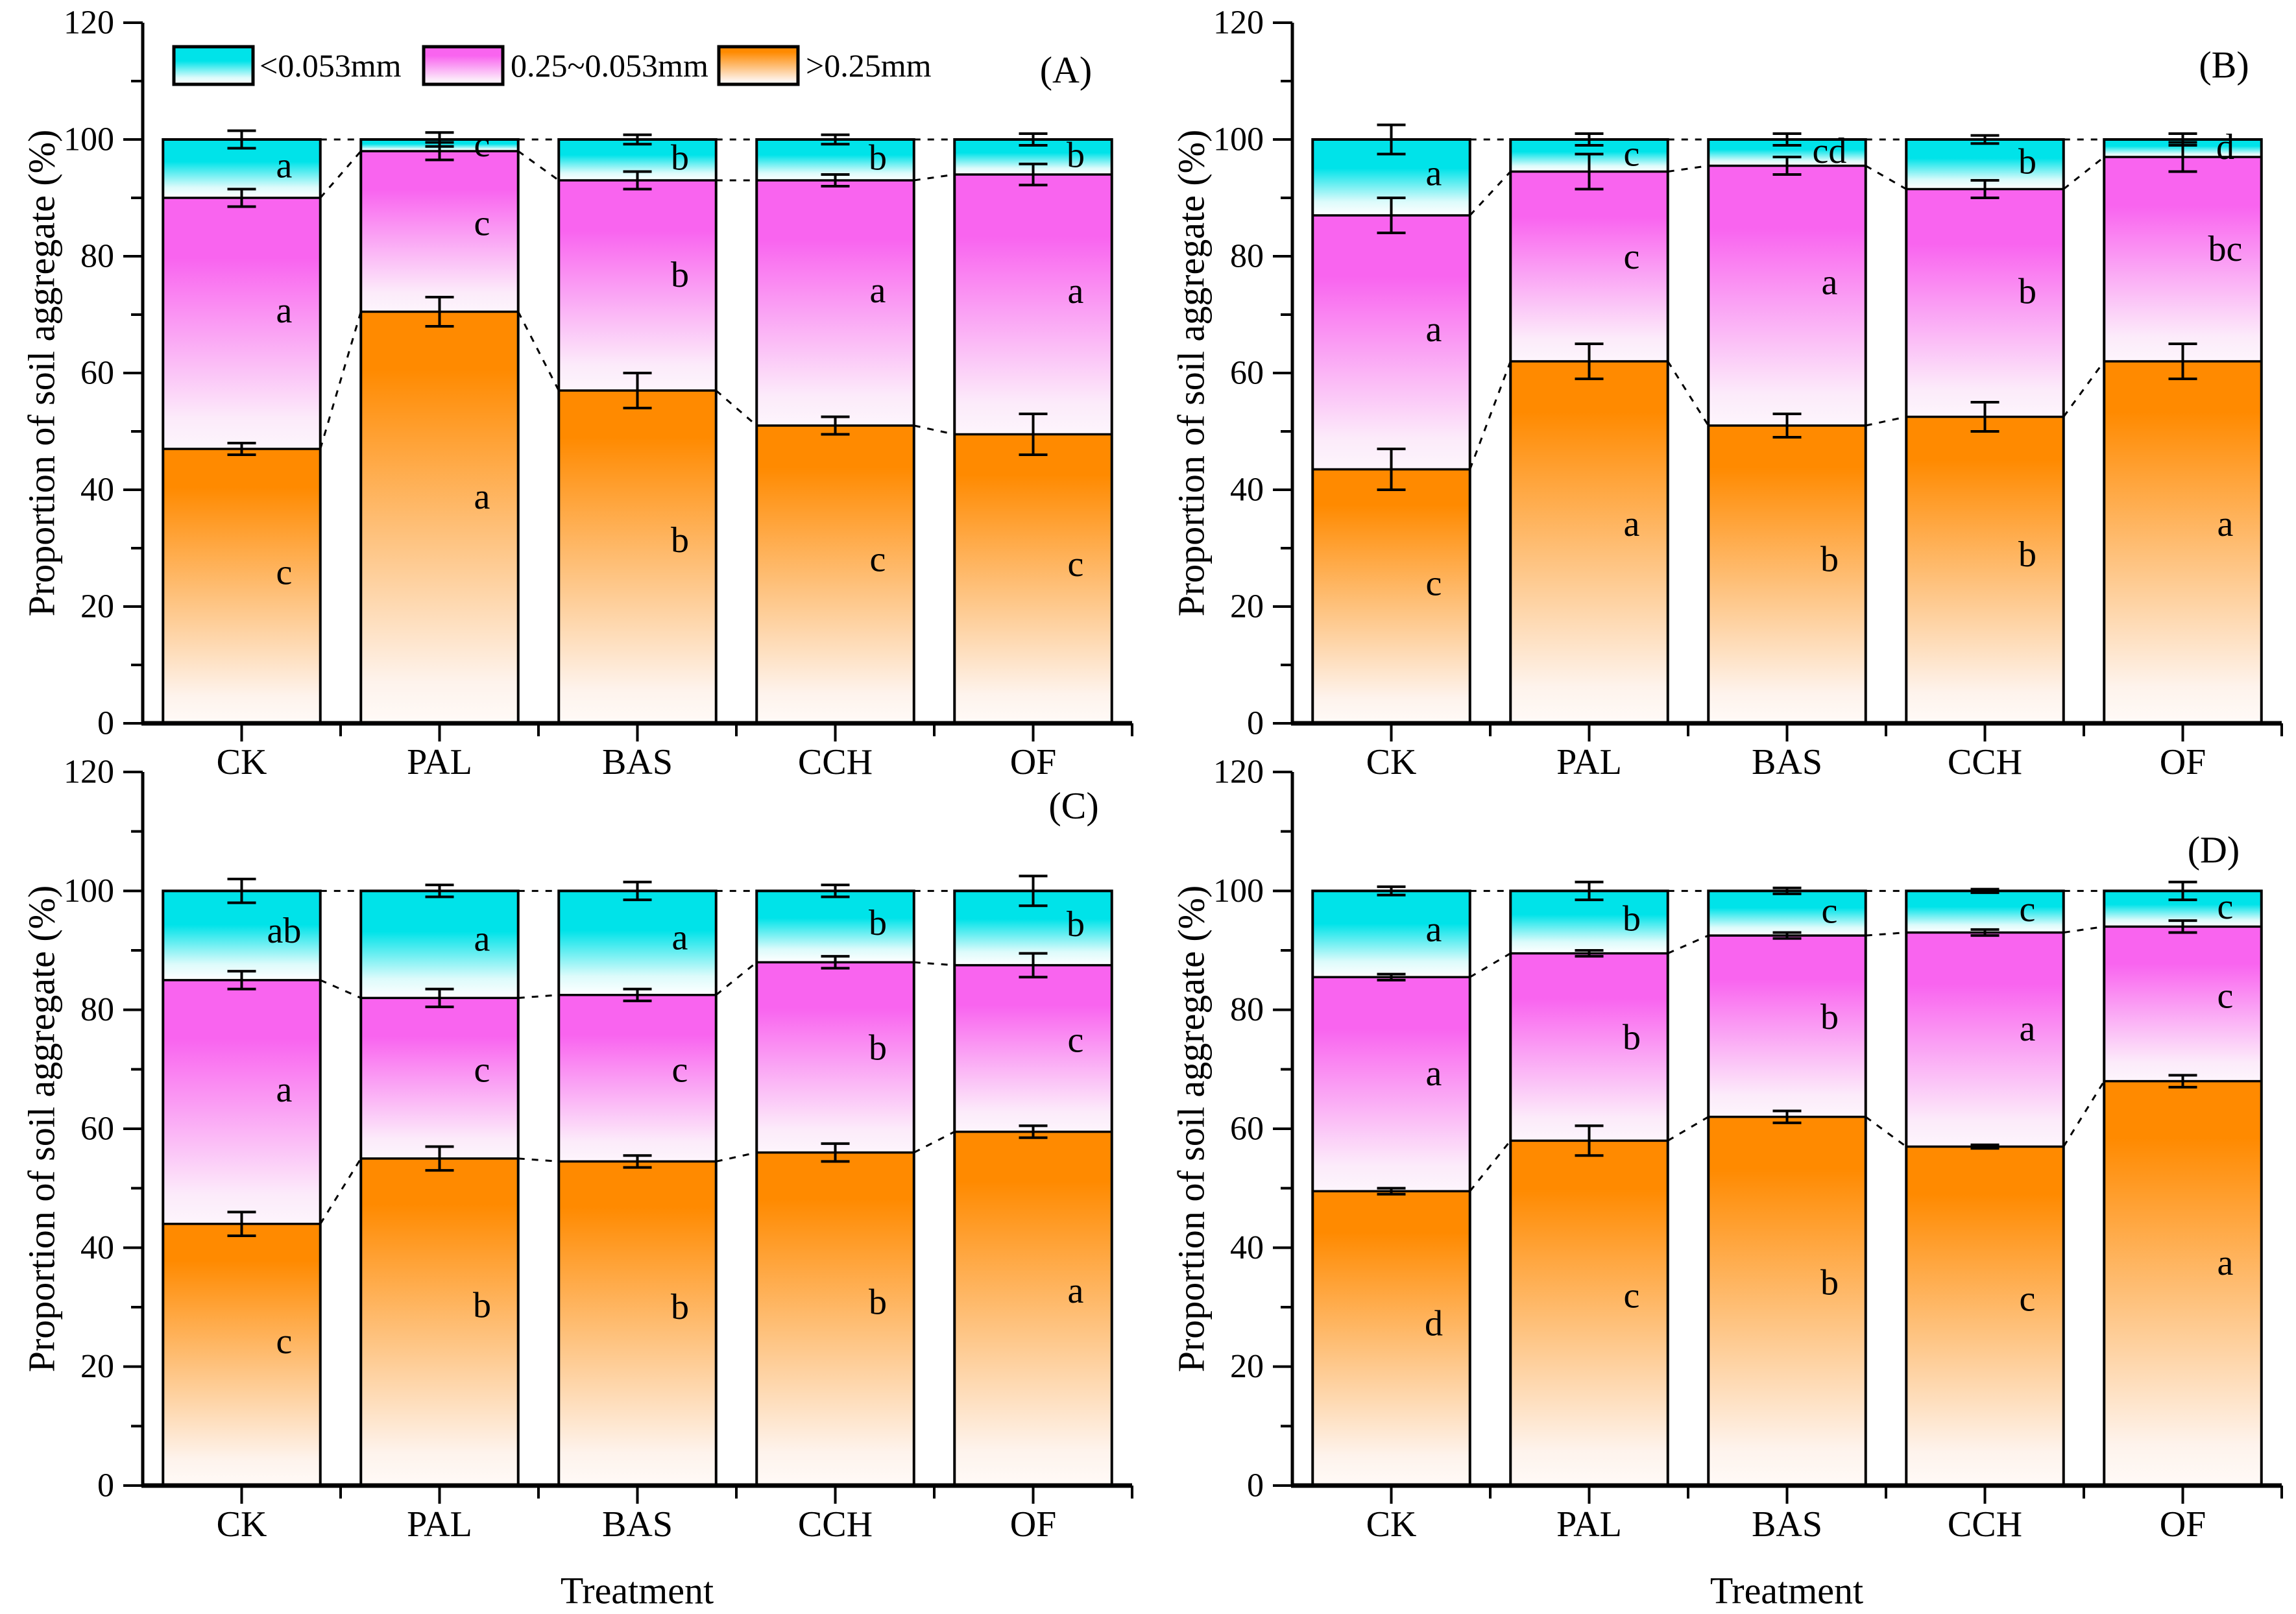  Describe the element at coordinates (1076, 564) in the screenshot. I see `sig-letter-OF-gt025: c` at that location.